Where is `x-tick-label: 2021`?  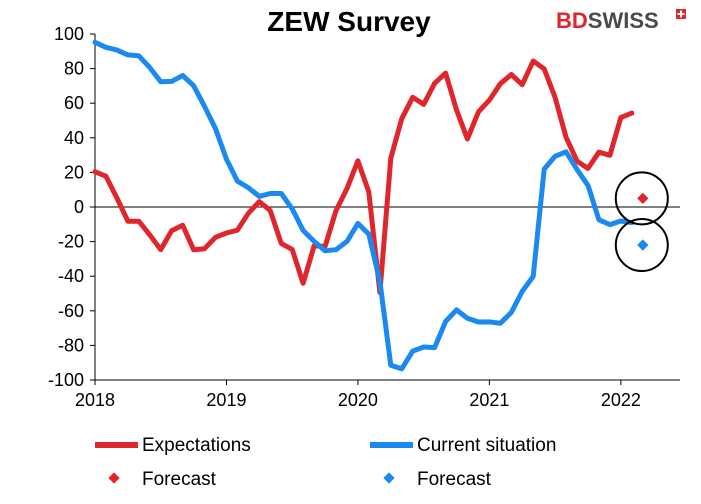
x-tick-label: 2021 is located at coordinates (489, 400).